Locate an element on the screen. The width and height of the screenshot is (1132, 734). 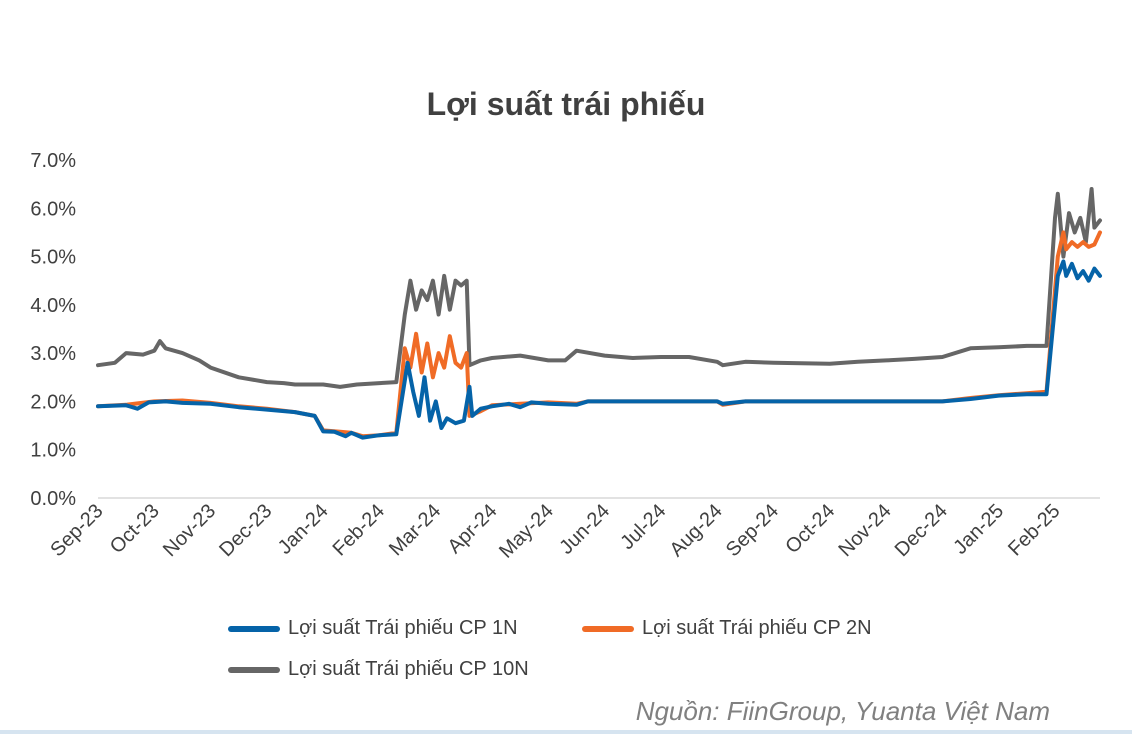
x-tick-label: Aug-24 is located at coordinates (696, 530).